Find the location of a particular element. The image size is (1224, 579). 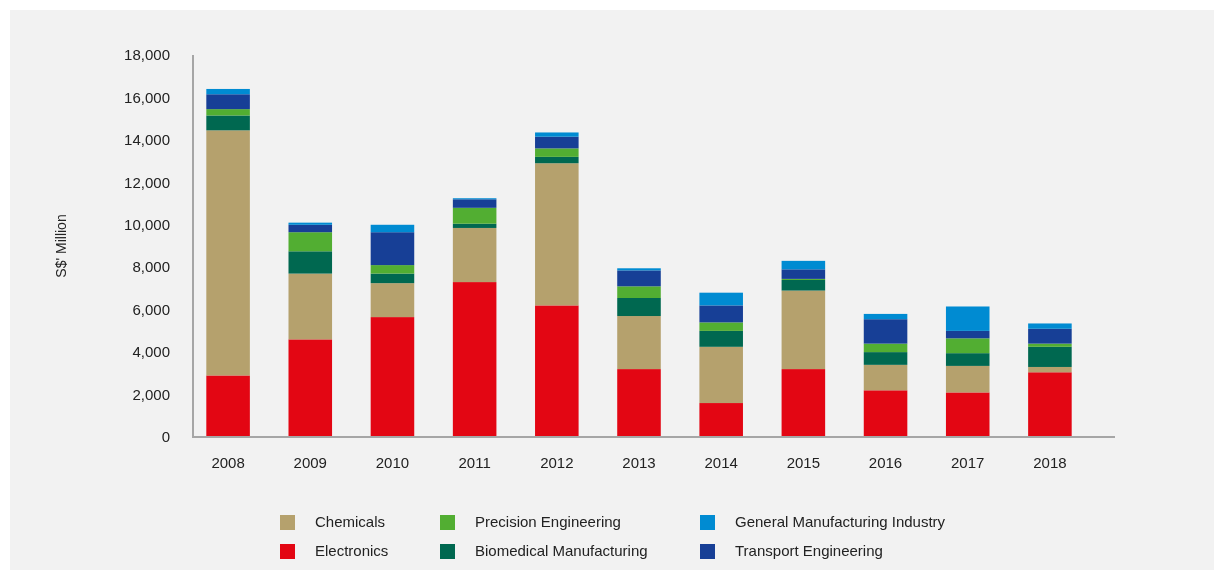

y-tick-label: 12,000 is located at coordinates (147, 182).